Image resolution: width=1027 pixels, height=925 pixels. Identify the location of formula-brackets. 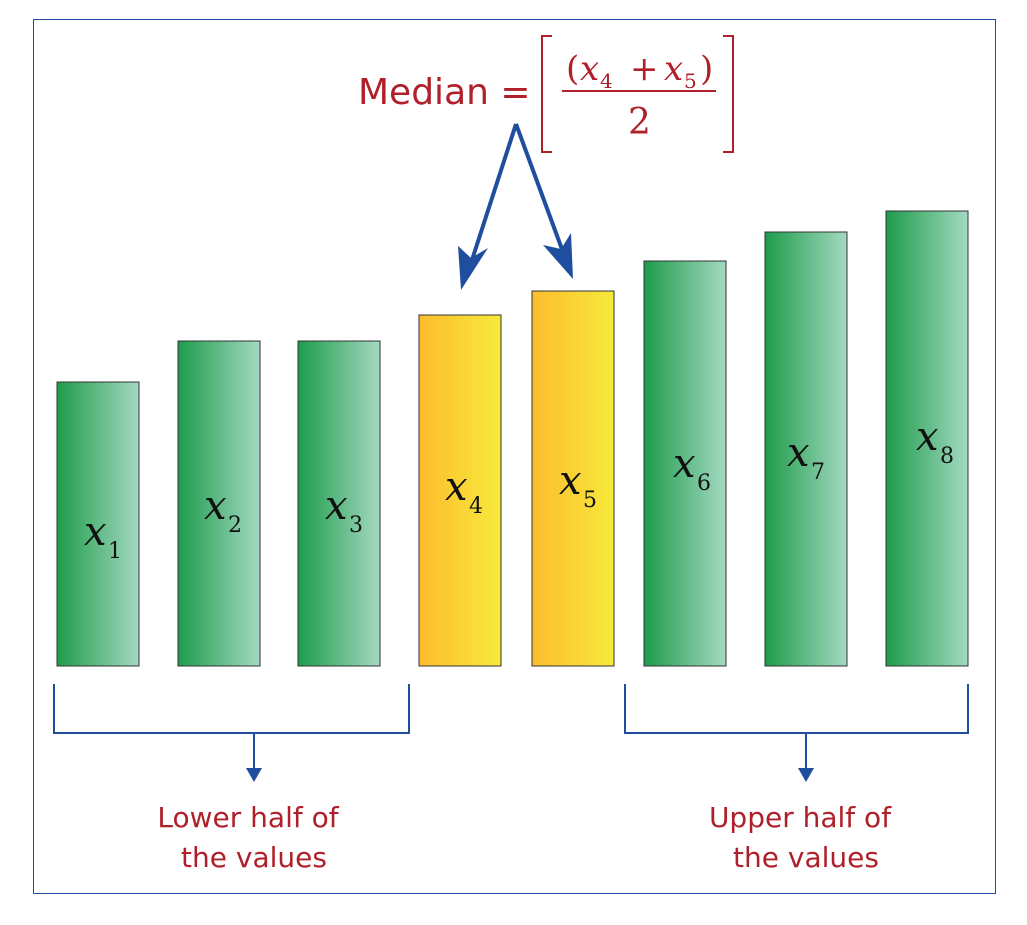
(637, 94).